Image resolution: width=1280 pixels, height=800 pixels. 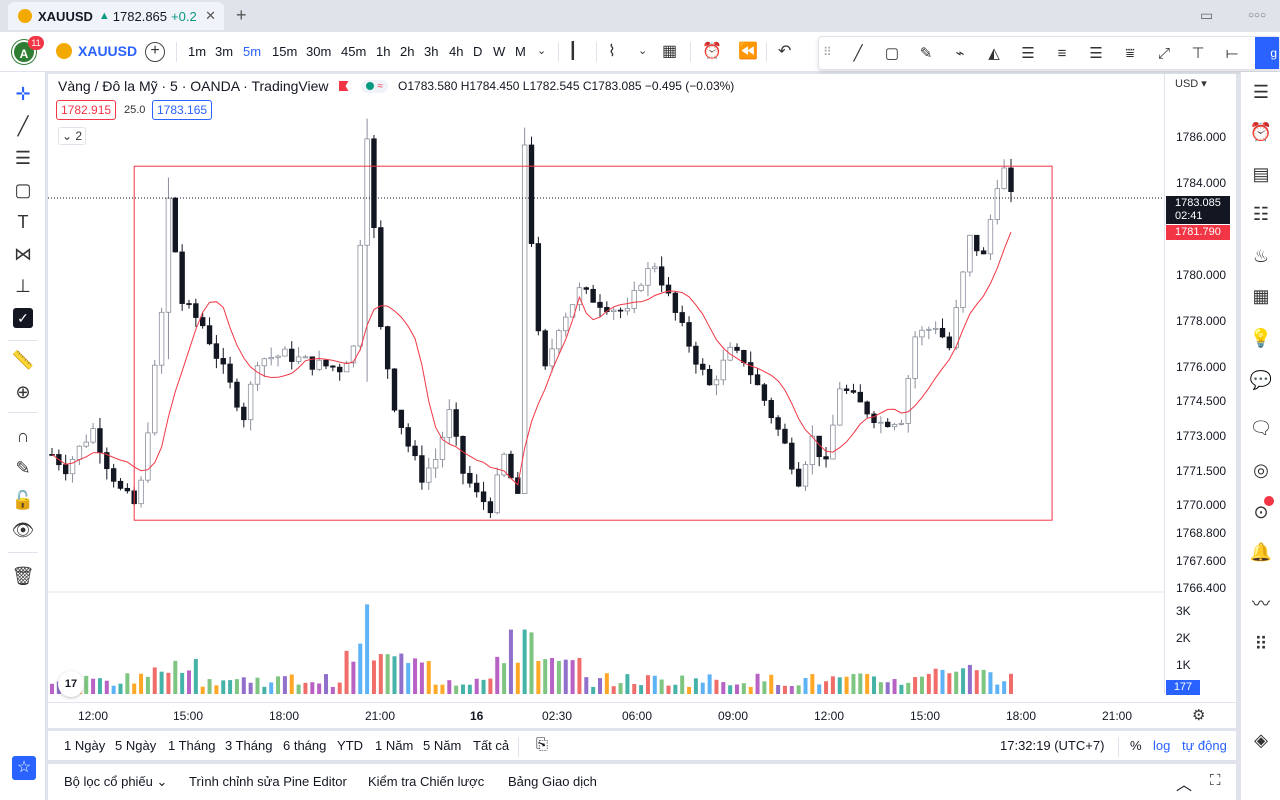 I want to click on browser-tab: XAUUSD ▲ 1782.865 +0.2 ✕, so click(x=116, y=16).